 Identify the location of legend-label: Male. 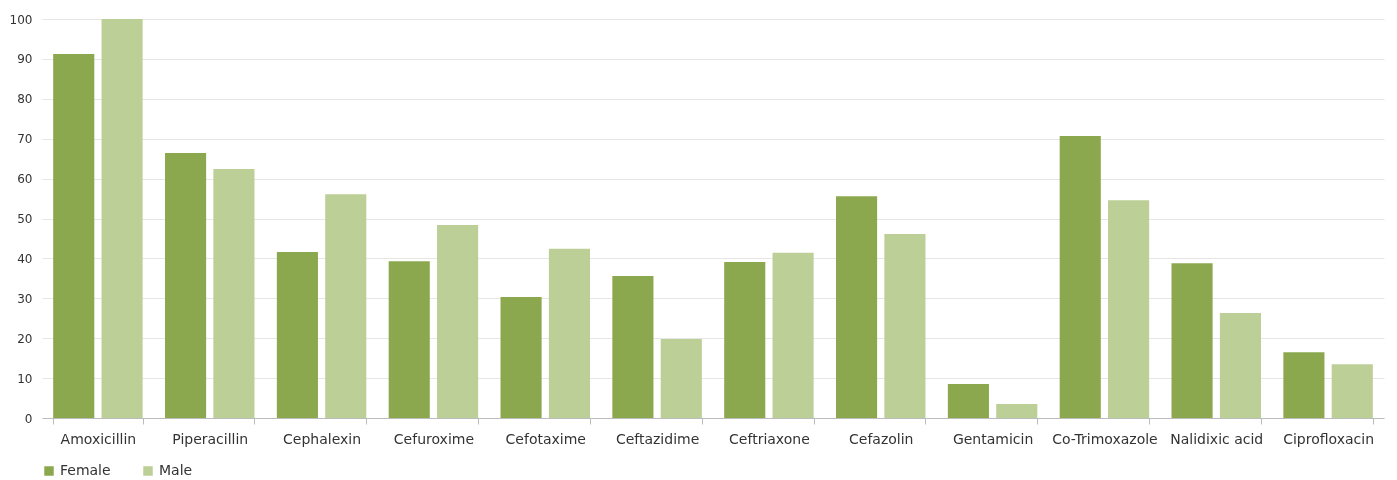
(176, 470).